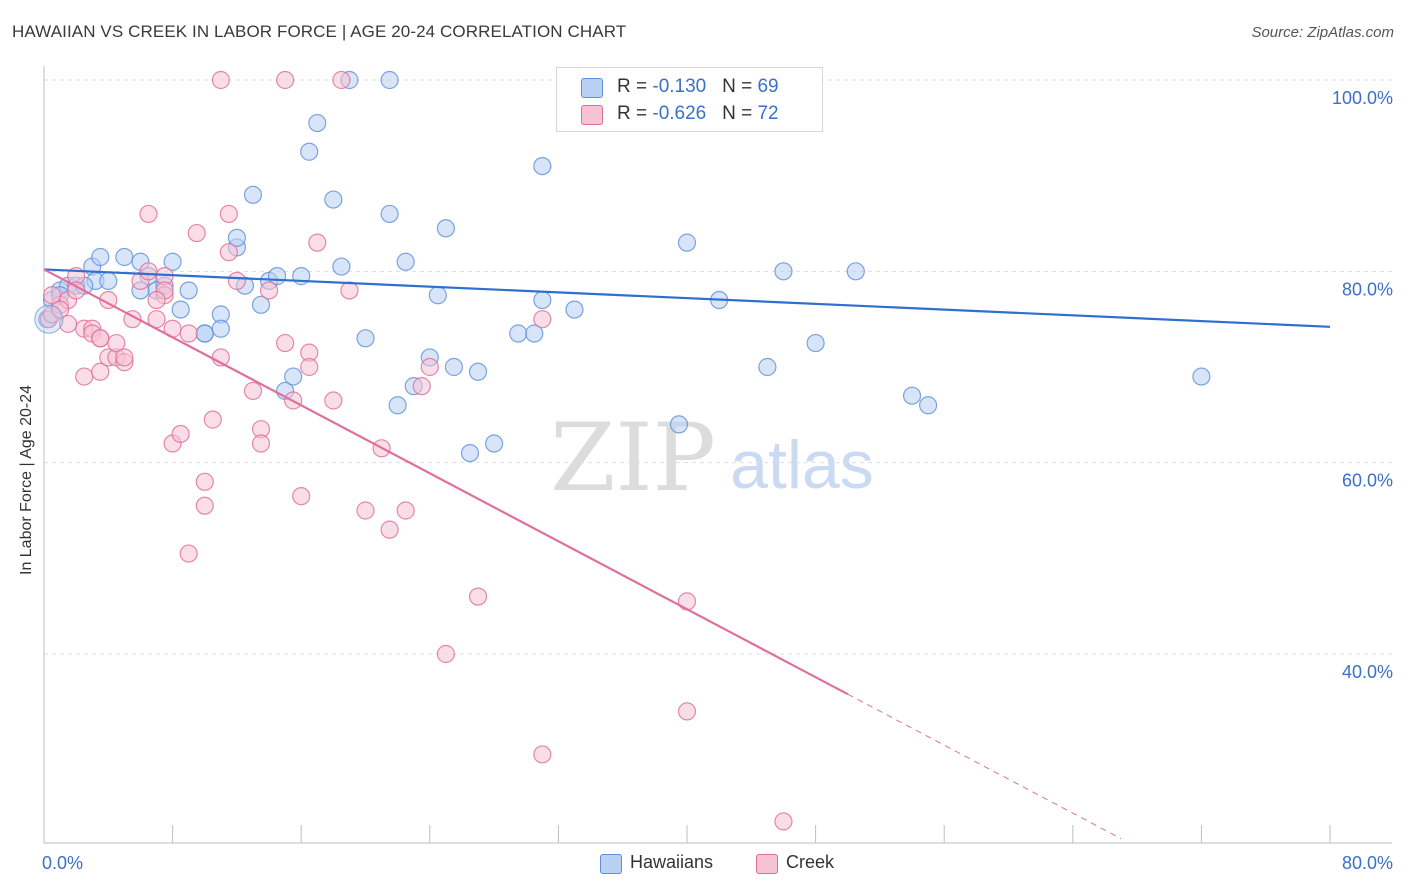 The image size is (1406, 892). I want to click on y-tick-label-60: 60.0%, so click(1367, 481).